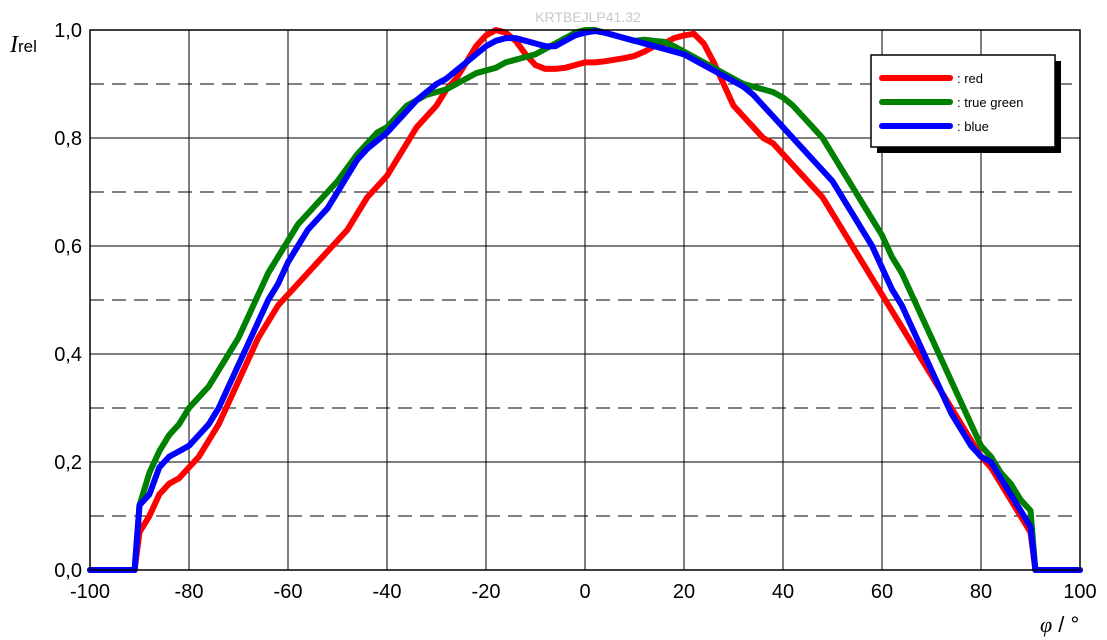 The width and height of the screenshot is (1107, 640). I want to click on y-tick-label: 0,4, so click(68, 355).